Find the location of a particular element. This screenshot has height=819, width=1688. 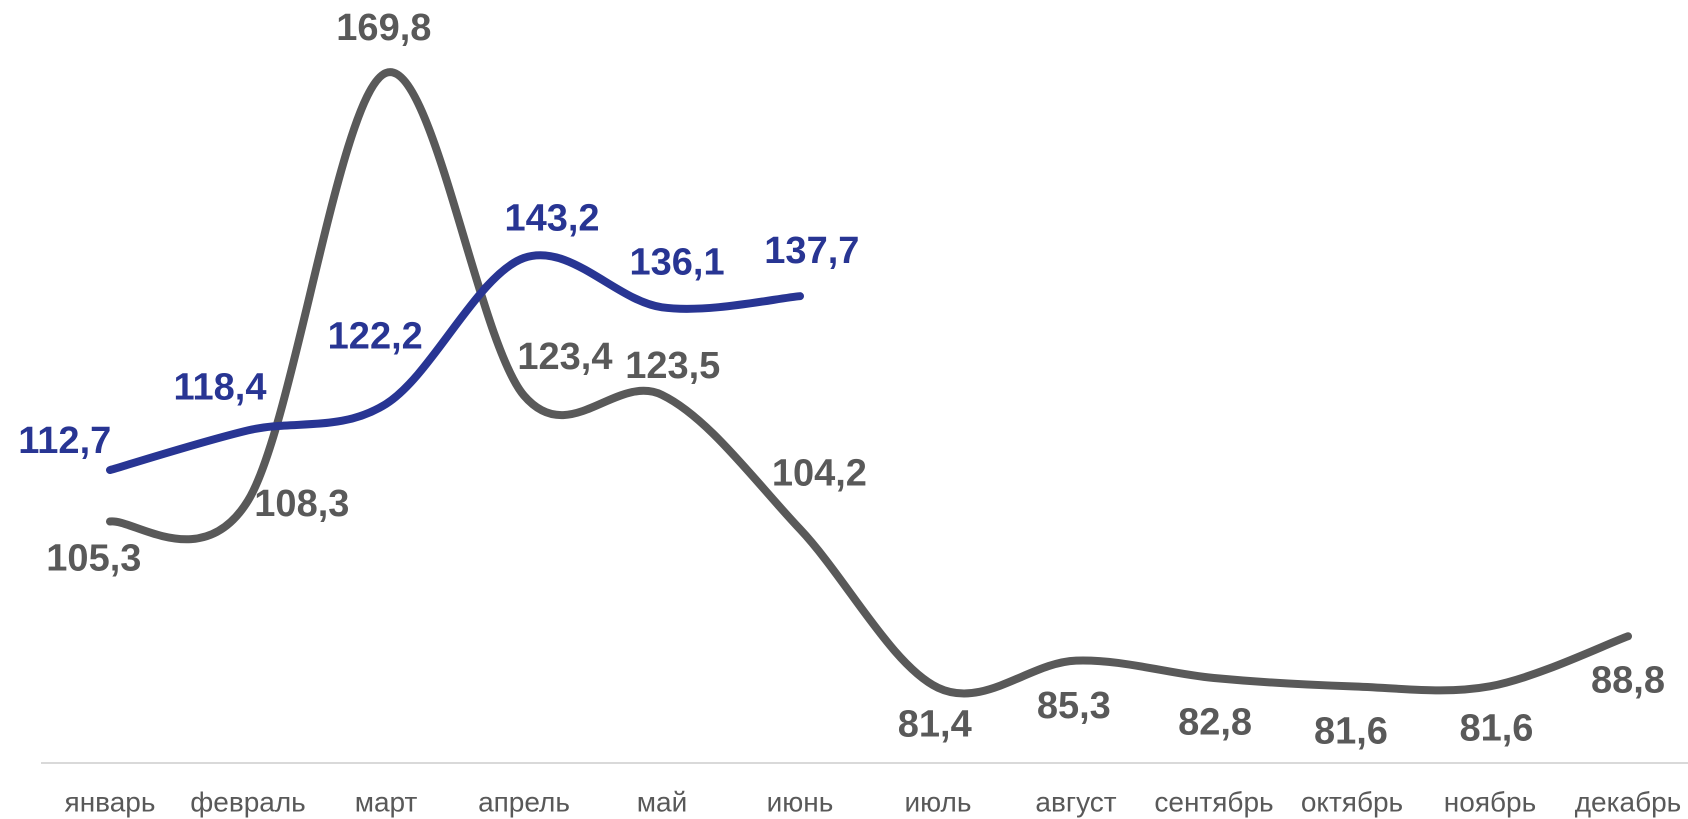

data-label: 104,2 is located at coordinates (819, 473).